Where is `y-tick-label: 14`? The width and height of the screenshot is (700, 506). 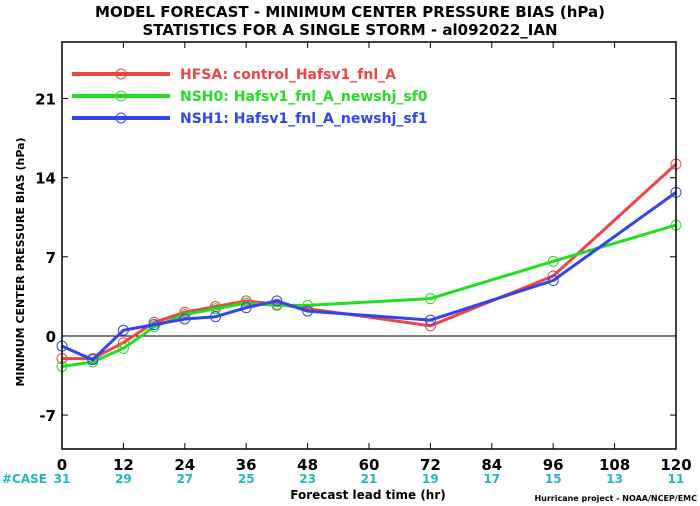
y-tick-label: 14 is located at coordinates (45, 179).